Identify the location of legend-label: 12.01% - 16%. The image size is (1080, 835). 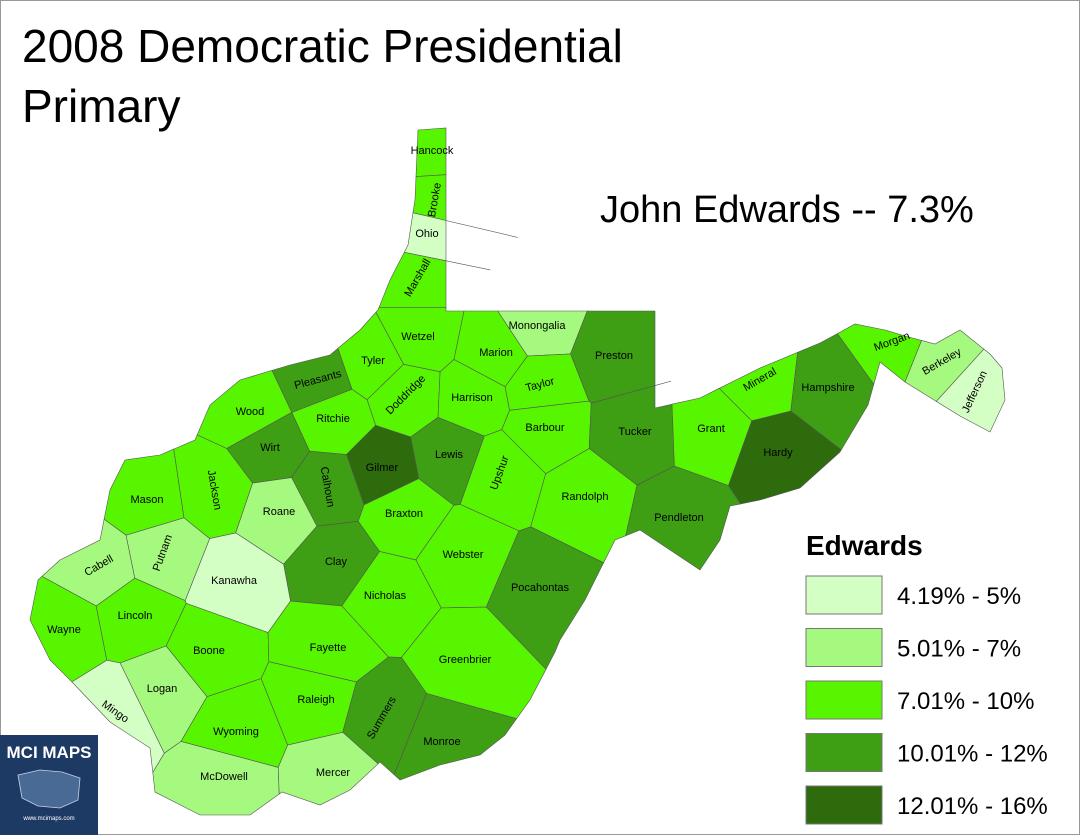
(972, 806).